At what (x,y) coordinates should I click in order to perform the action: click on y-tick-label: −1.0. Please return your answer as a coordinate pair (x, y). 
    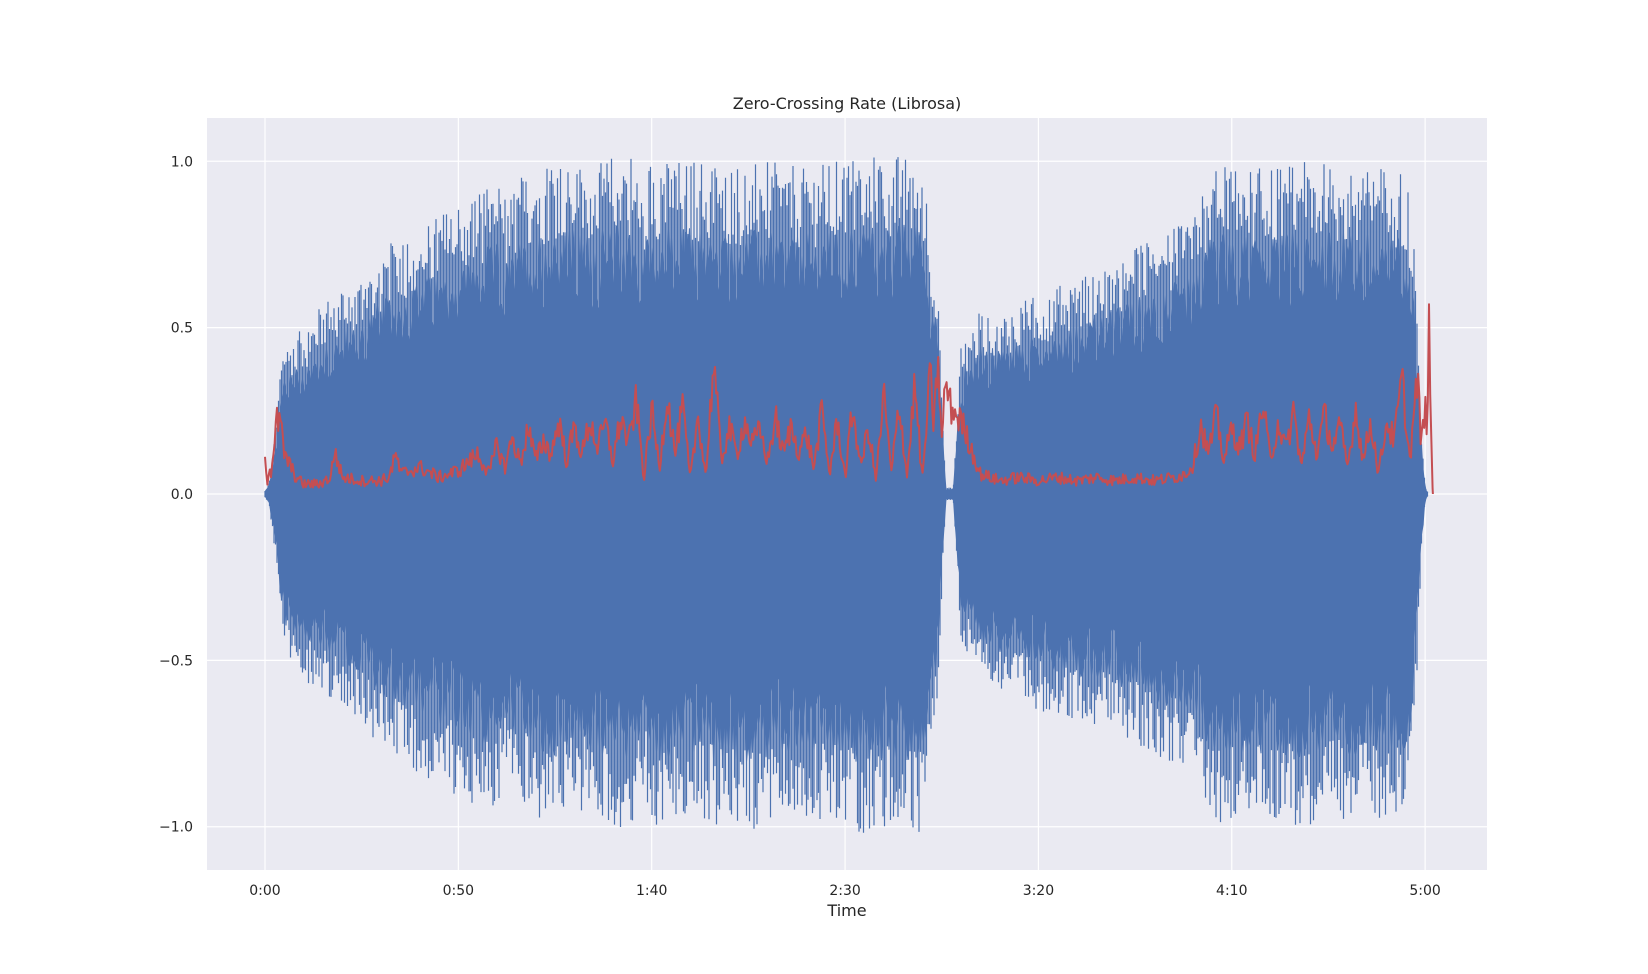
    Looking at the image, I should click on (176, 828).